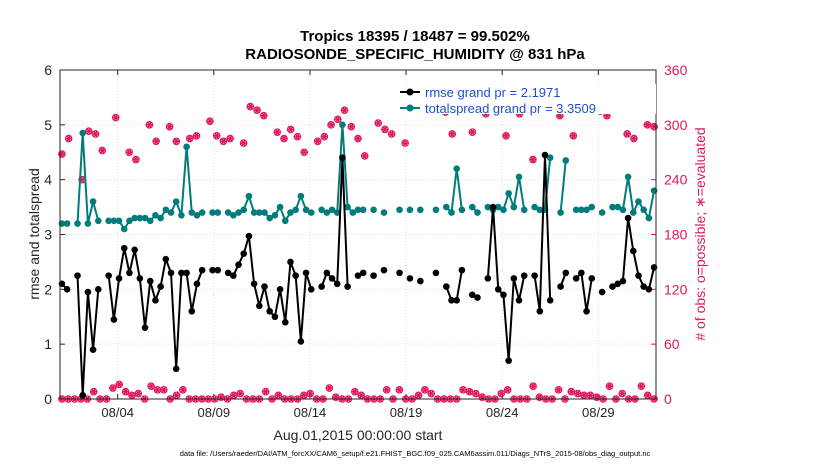  I want to click on y-tick-label-left: 1, so click(48, 344).